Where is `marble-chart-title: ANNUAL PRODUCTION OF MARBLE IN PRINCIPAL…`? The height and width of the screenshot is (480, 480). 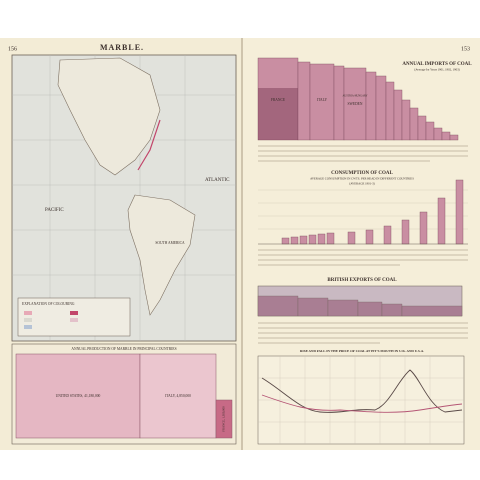
marble-chart-title: ANNUAL PRODUCTION OF MARBLE IN PRINCIPAL… is located at coordinates (123, 349).